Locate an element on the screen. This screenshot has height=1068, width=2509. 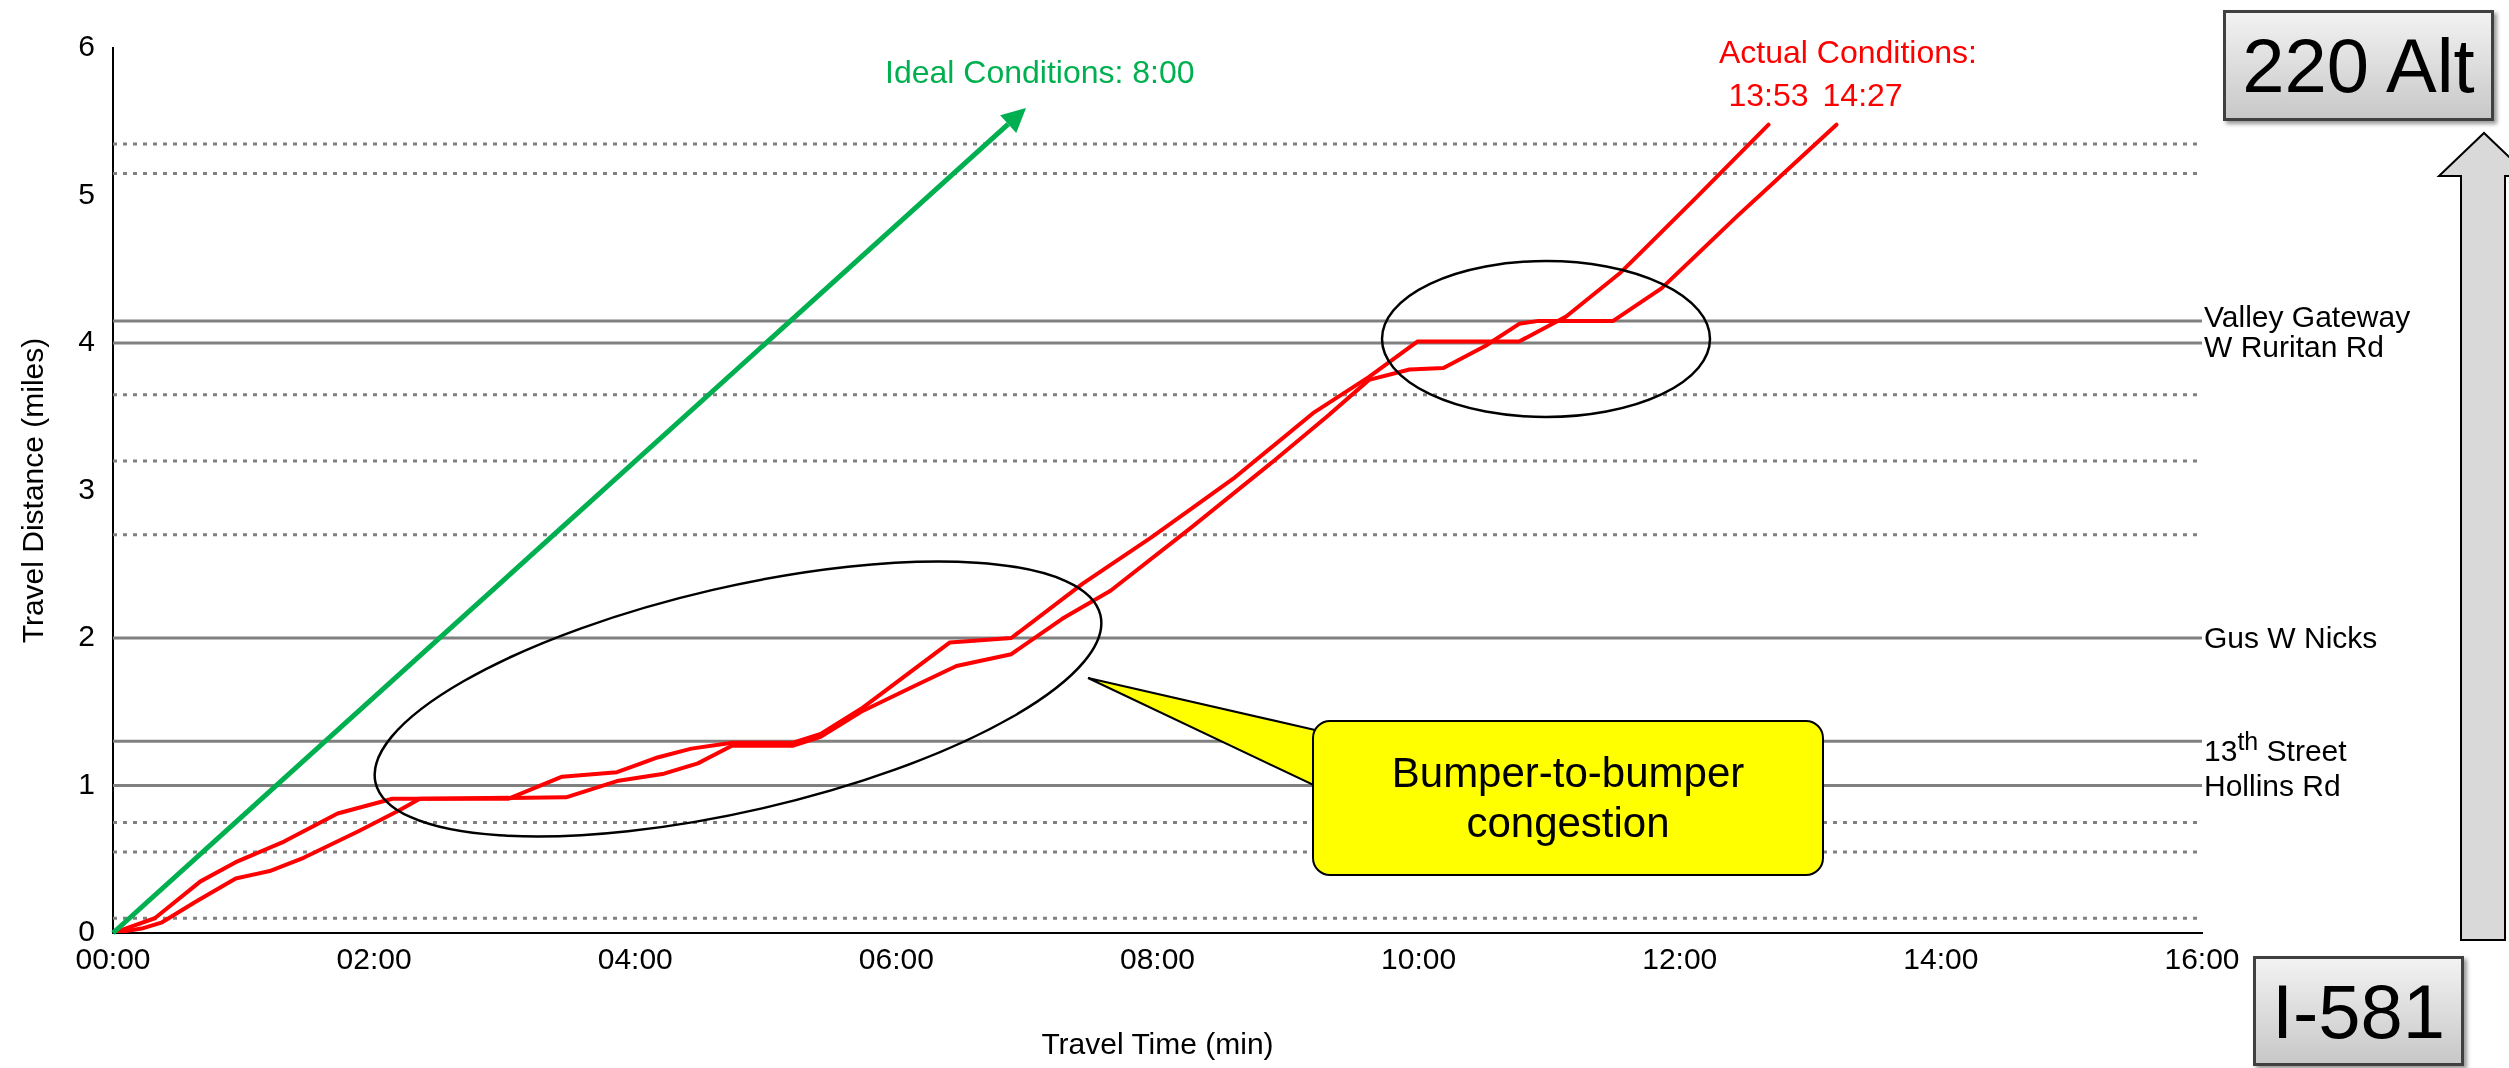
x-axis-title: Travel Time (min) is located at coordinates (1157, 1044).